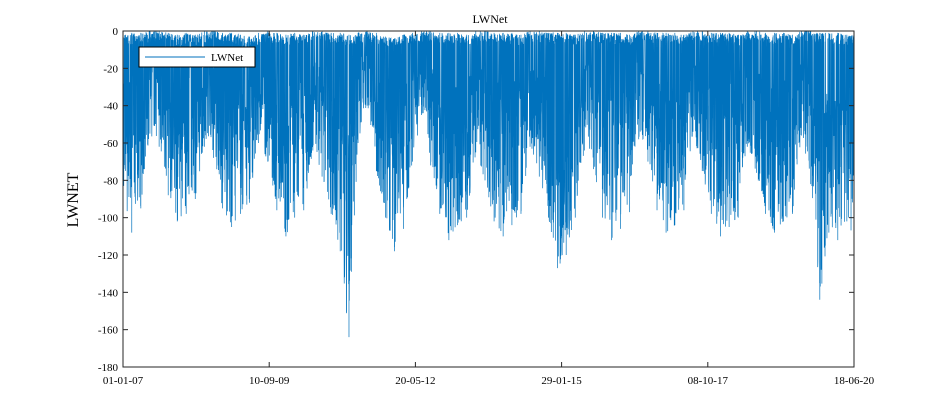 This screenshot has height=418, width=945. I want to click on y-tick-label: -120, so click(108, 256).